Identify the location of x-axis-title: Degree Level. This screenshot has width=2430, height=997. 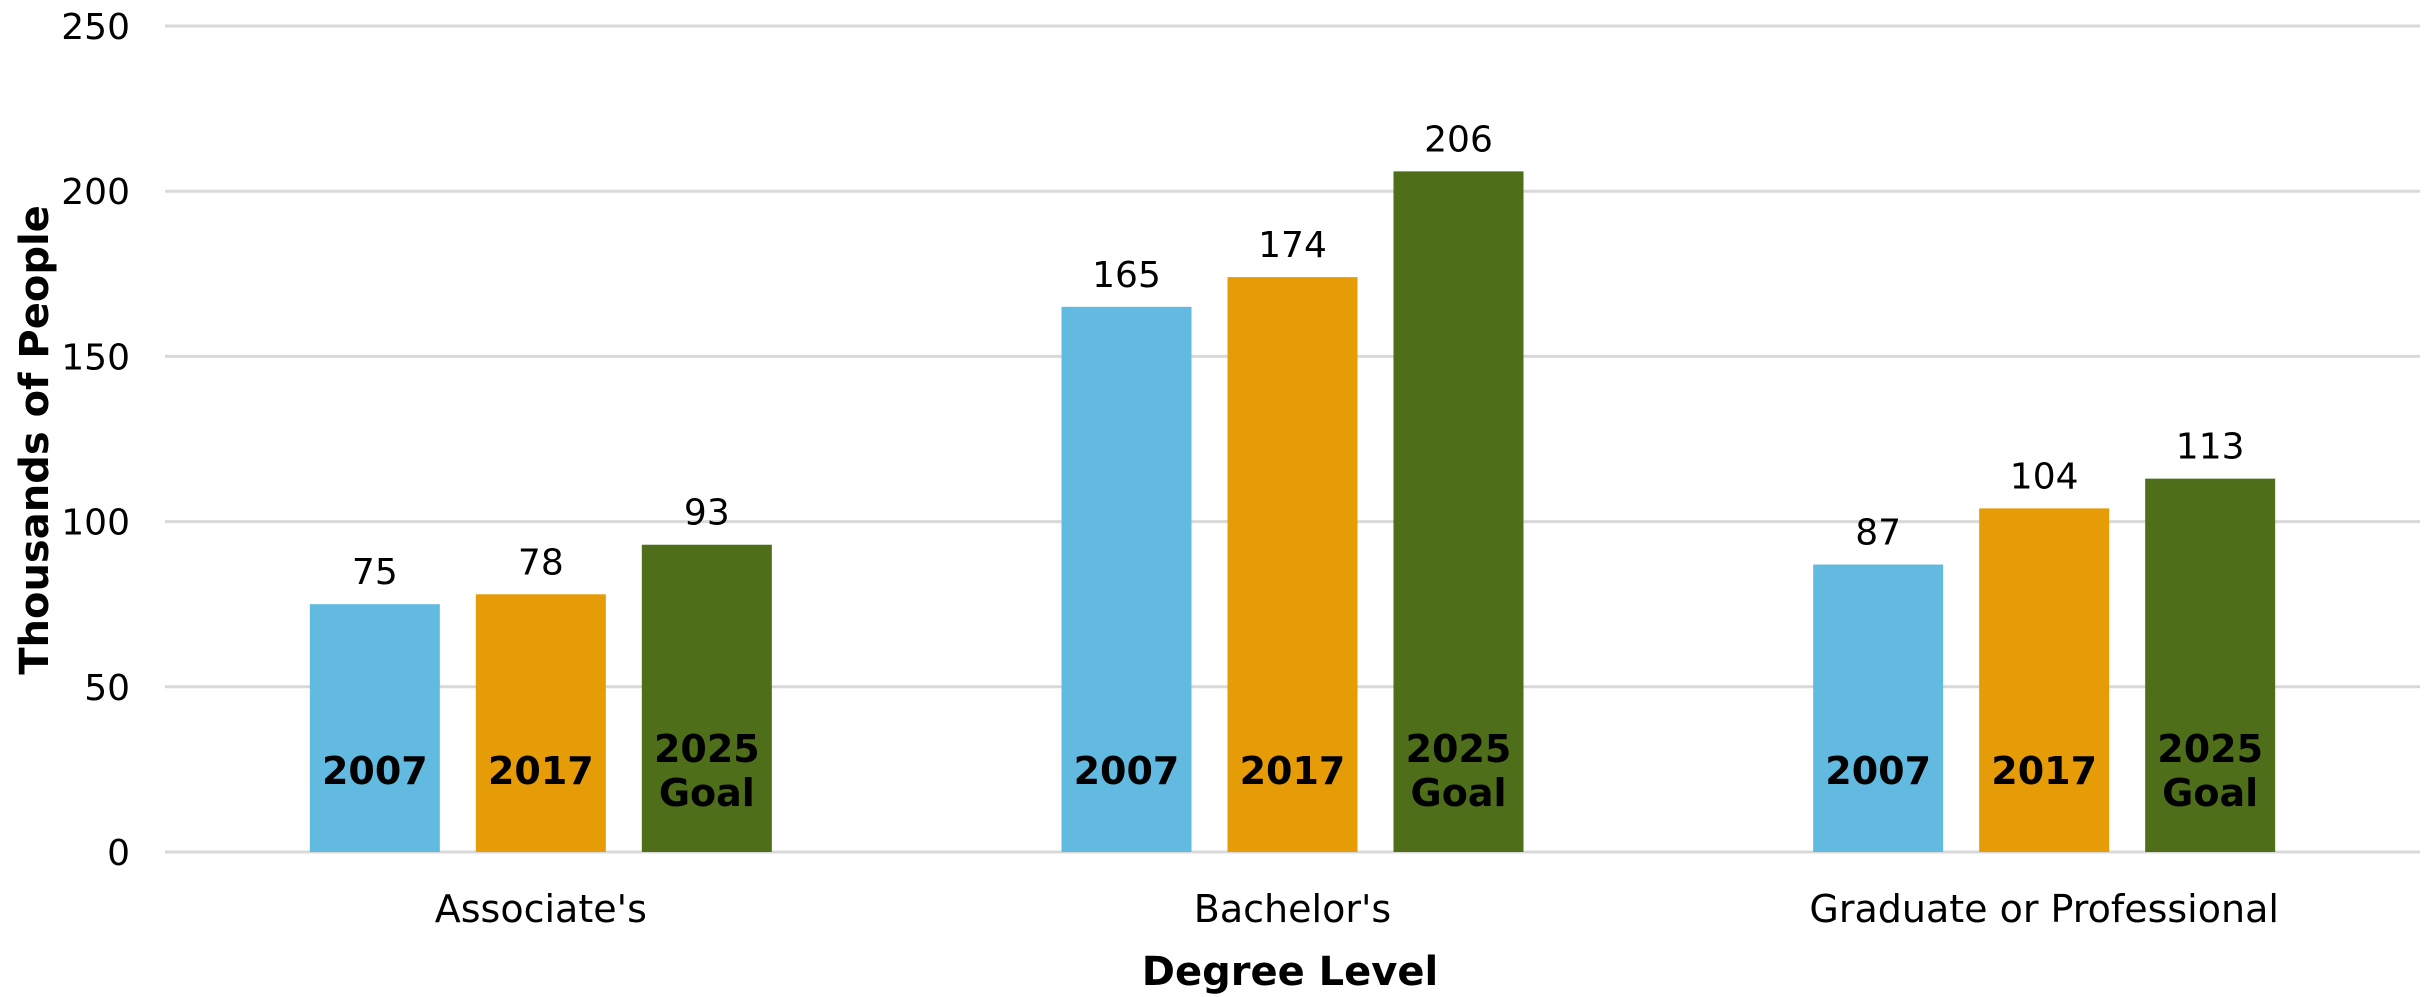
(1290, 972).